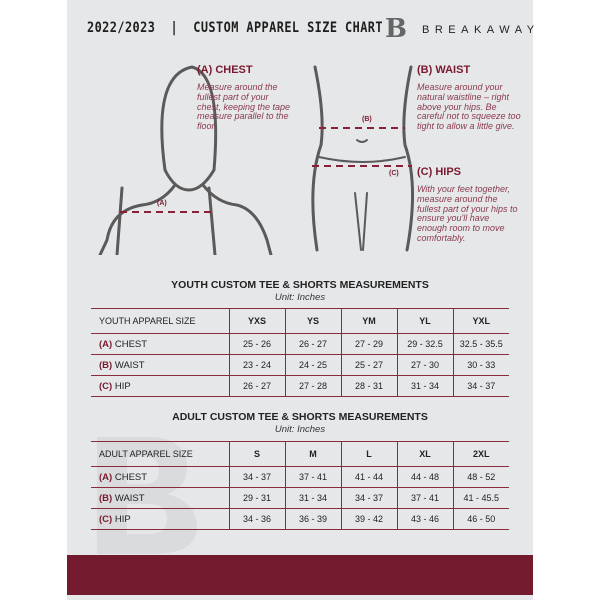 The image size is (600, 600). What do you see at coordinates (312, 365) in the screenshot?
I see `measurement-cell: 24 - 25` at bounding box center [312, 365].